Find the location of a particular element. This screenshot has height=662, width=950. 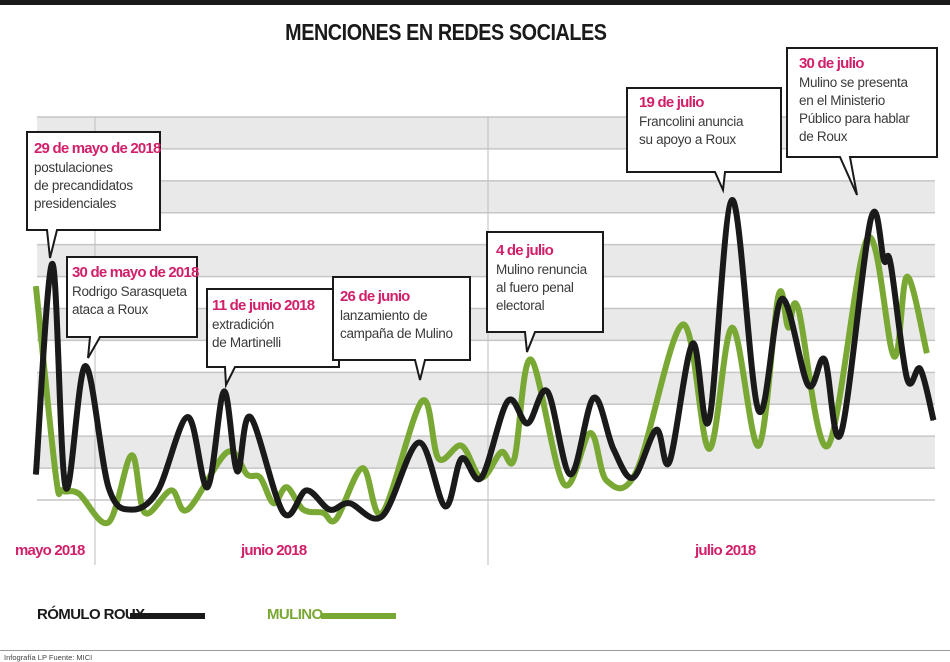

annotation-date: 29 de mayo de 2018 is located at coordinates (97, 148).